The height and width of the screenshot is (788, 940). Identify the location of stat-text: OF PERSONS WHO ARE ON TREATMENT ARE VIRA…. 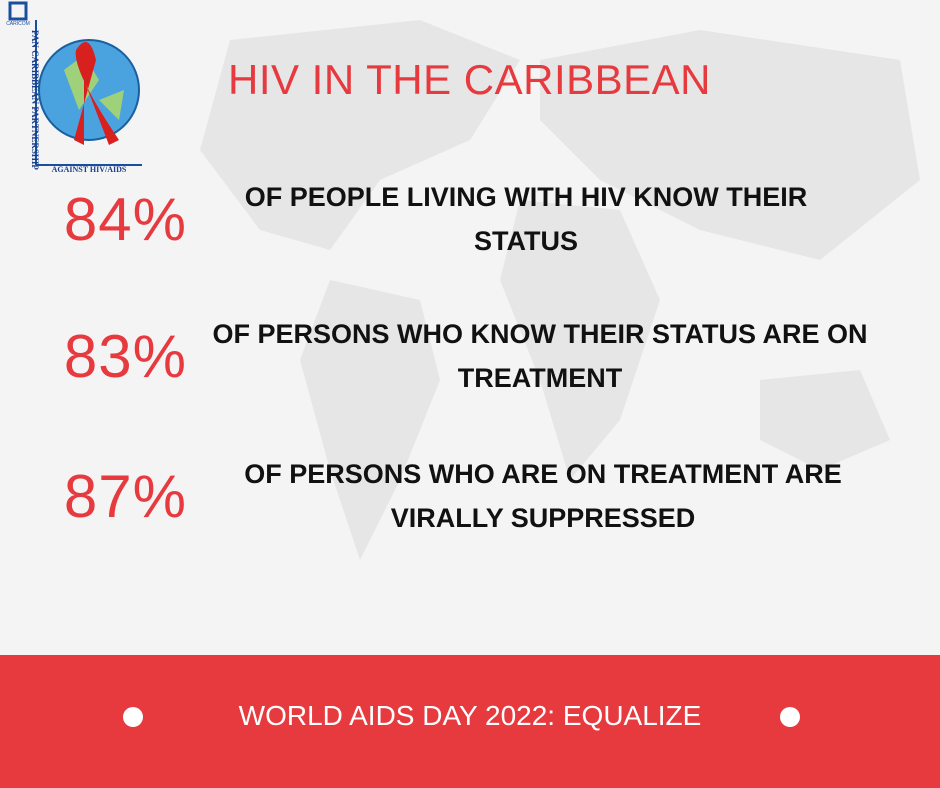
(543, 496).